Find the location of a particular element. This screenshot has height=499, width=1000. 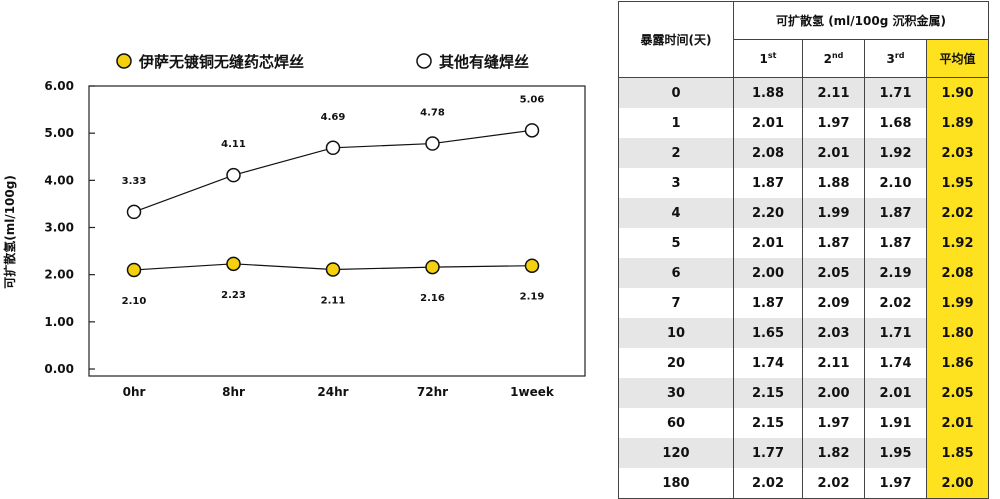

header-trial-2: 2nd is located at coordinates (833, 58).